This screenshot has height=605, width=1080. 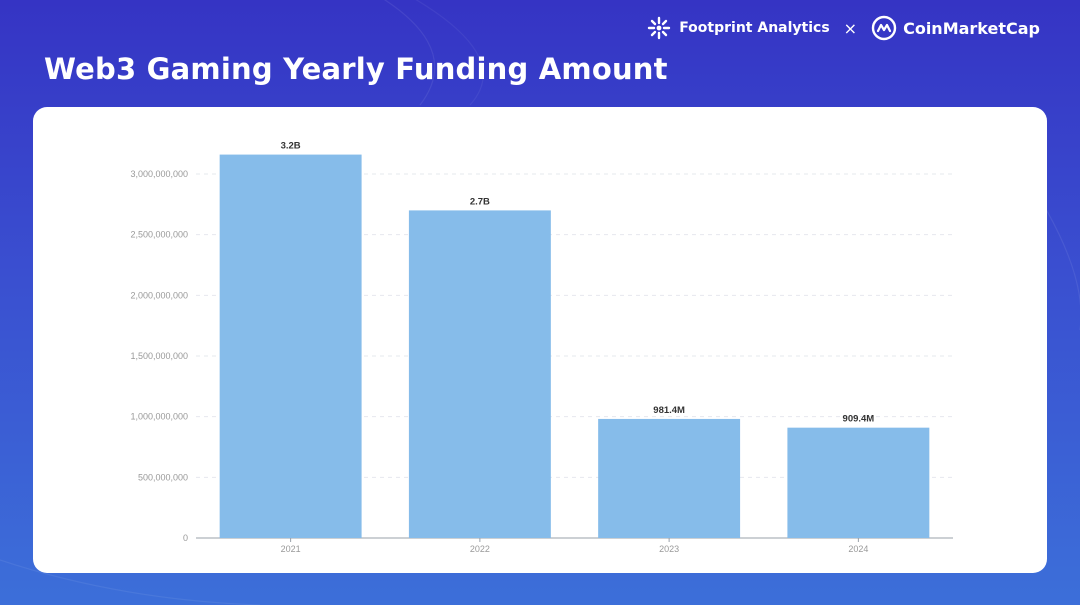 What do you see at coordinates (859, 419) in the screenshot?
I see `data-label: 909.4M` at bounding box center [859, 419].